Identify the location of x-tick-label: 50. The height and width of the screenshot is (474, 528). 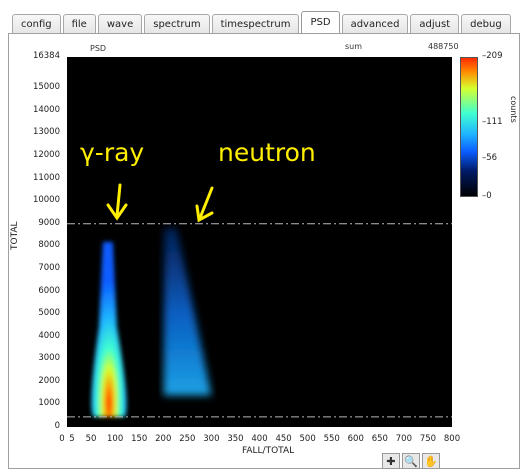
(91, 439).